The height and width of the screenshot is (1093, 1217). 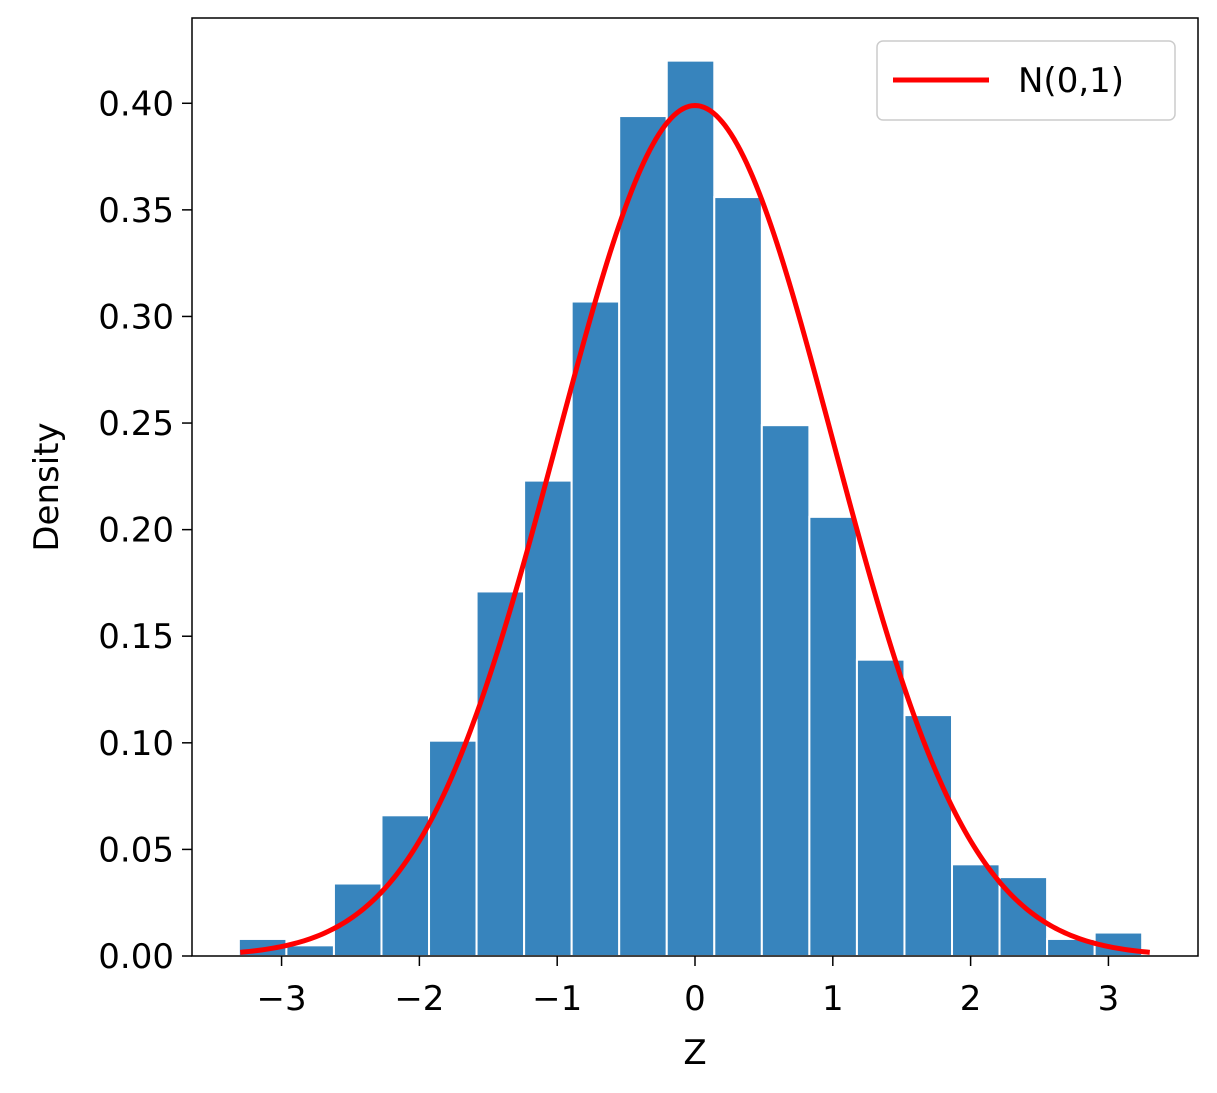 What do you see at coordinates (136, 850) in the screenshot?
I see `y-tick-label: 0.05` at bounding box center [136, 850].